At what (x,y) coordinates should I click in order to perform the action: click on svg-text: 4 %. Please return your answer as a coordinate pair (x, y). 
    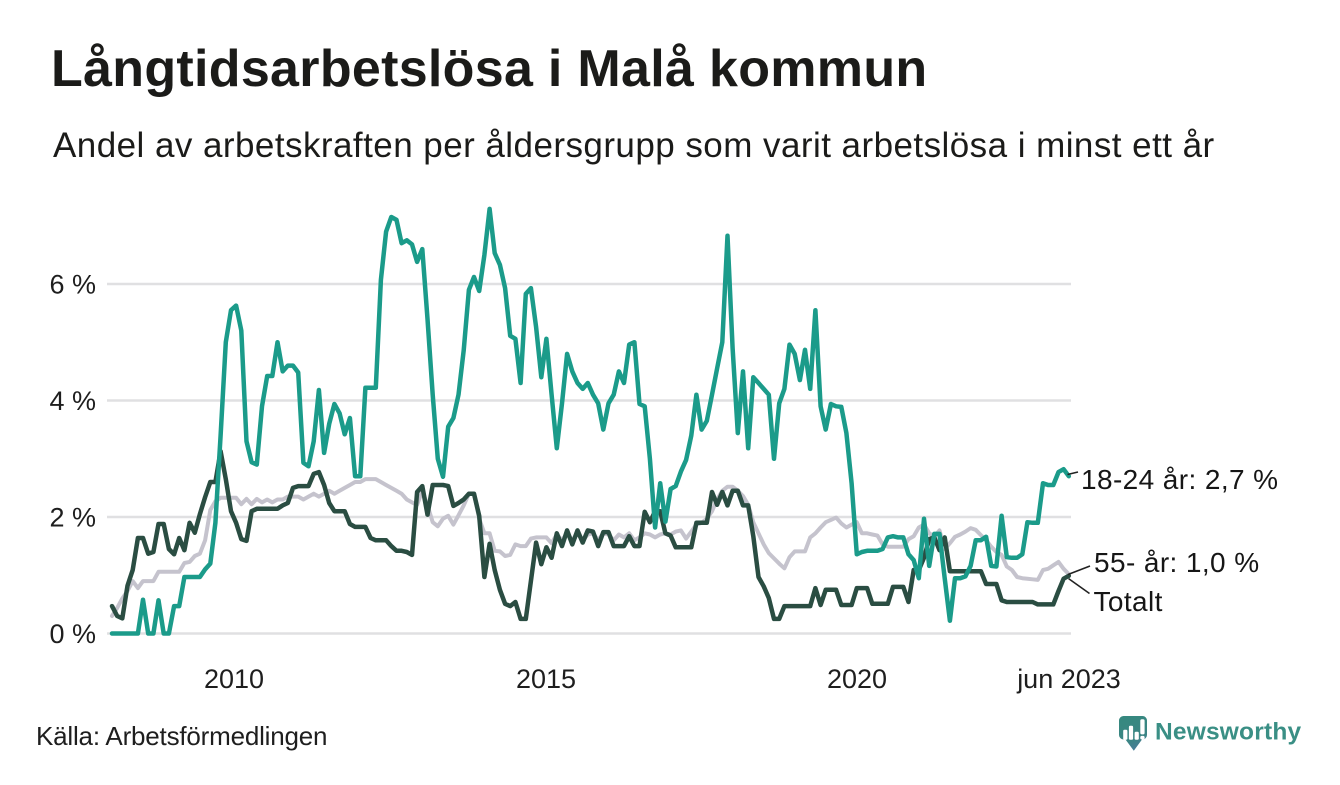
    Looking at the image, I should click on (72, 401).